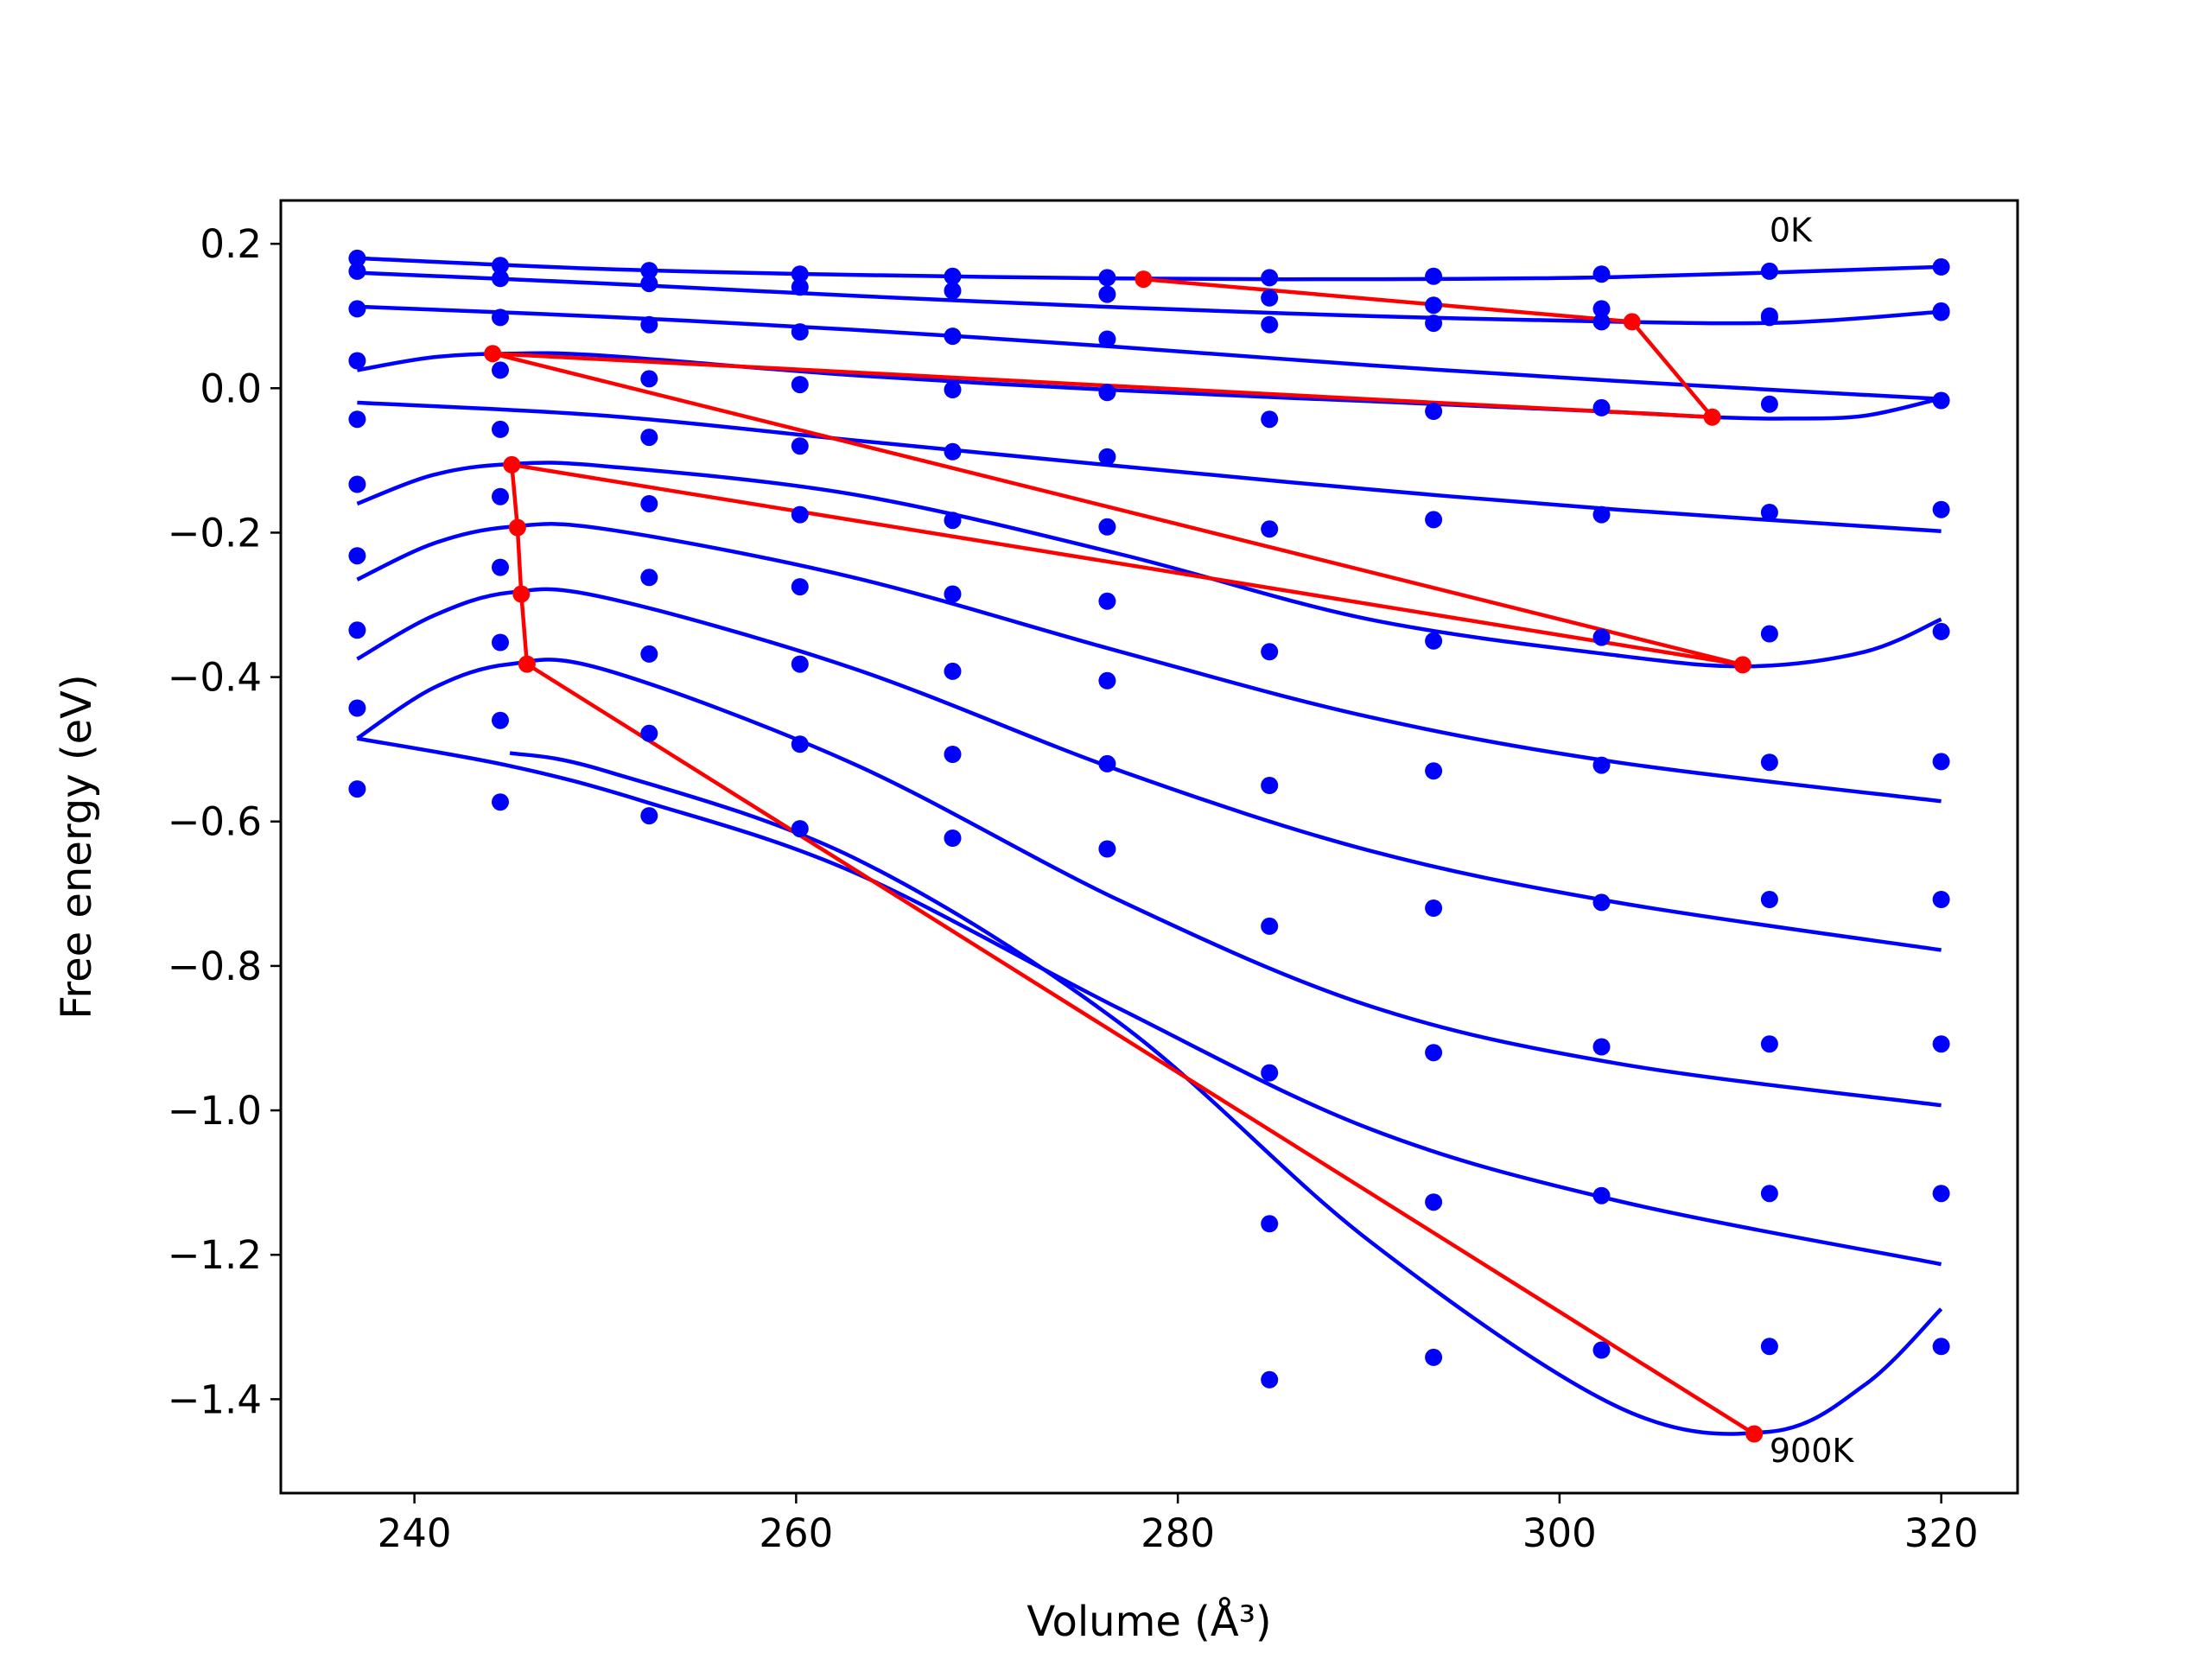  What do you see at coordinates (215, 1111) in the screenshot?
I see `y-tick-label: −1.0` at bounding box center [215, 1111].